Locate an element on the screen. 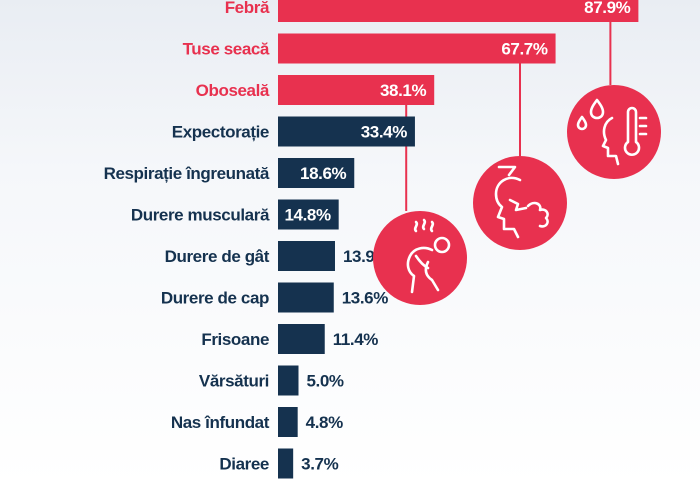 This screenshot has height=485, width=700. category-label-febra: Febră is located at coordinates (247, 8).